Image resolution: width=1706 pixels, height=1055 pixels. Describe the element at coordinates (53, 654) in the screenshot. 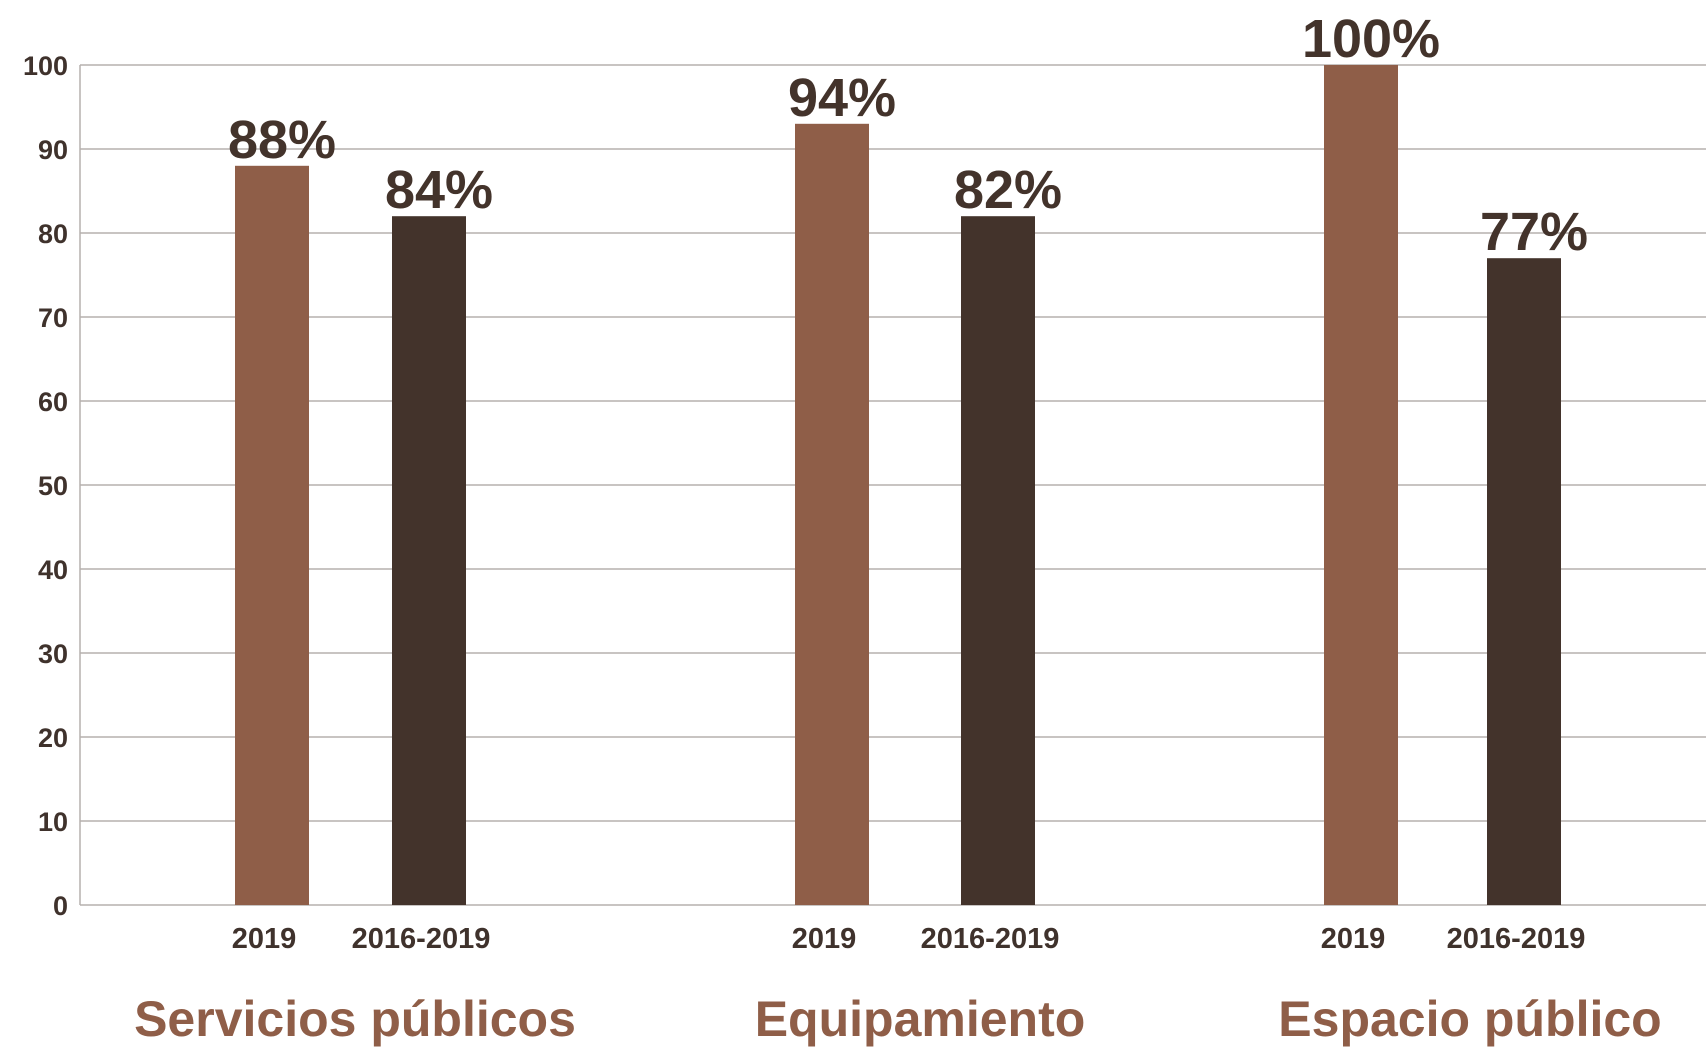

I see `y-tick-label: 30` at that location.